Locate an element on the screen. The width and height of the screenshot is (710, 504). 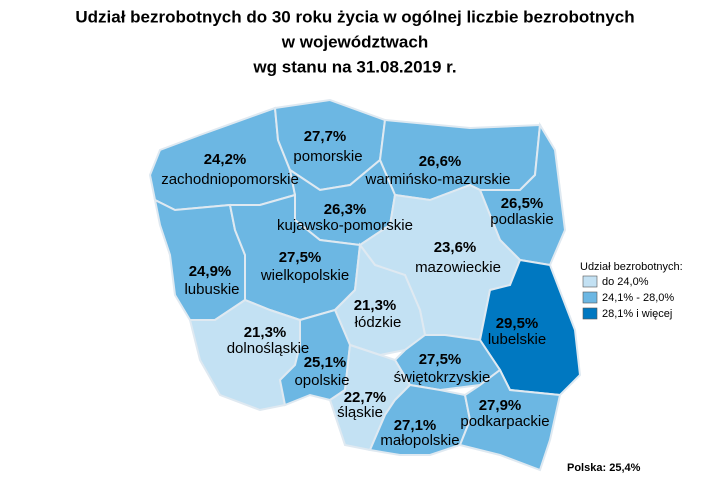
legend-label: 28,1% i więcej is located at coordinates (637, 314).